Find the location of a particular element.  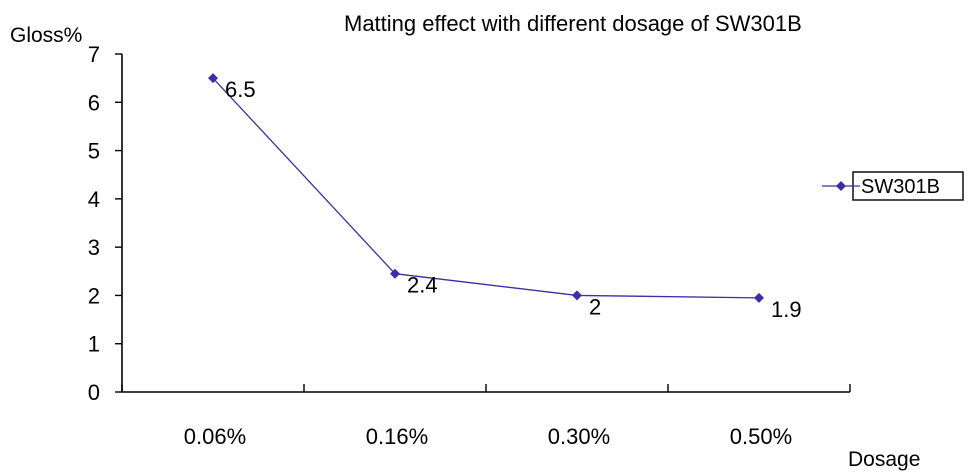

y-tick-label: 7 is located at coordinates (94, 54).